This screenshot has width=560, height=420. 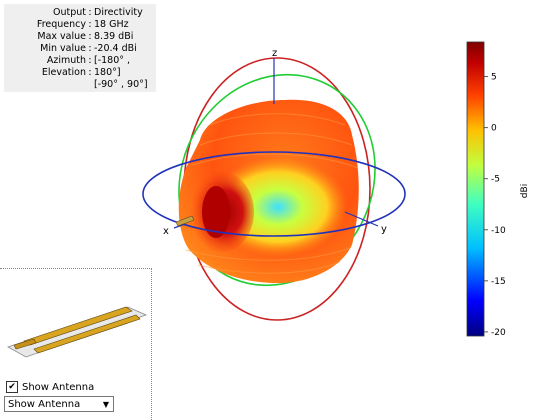 I want to click on info-key: Elevation, so click(x=63, y=72).